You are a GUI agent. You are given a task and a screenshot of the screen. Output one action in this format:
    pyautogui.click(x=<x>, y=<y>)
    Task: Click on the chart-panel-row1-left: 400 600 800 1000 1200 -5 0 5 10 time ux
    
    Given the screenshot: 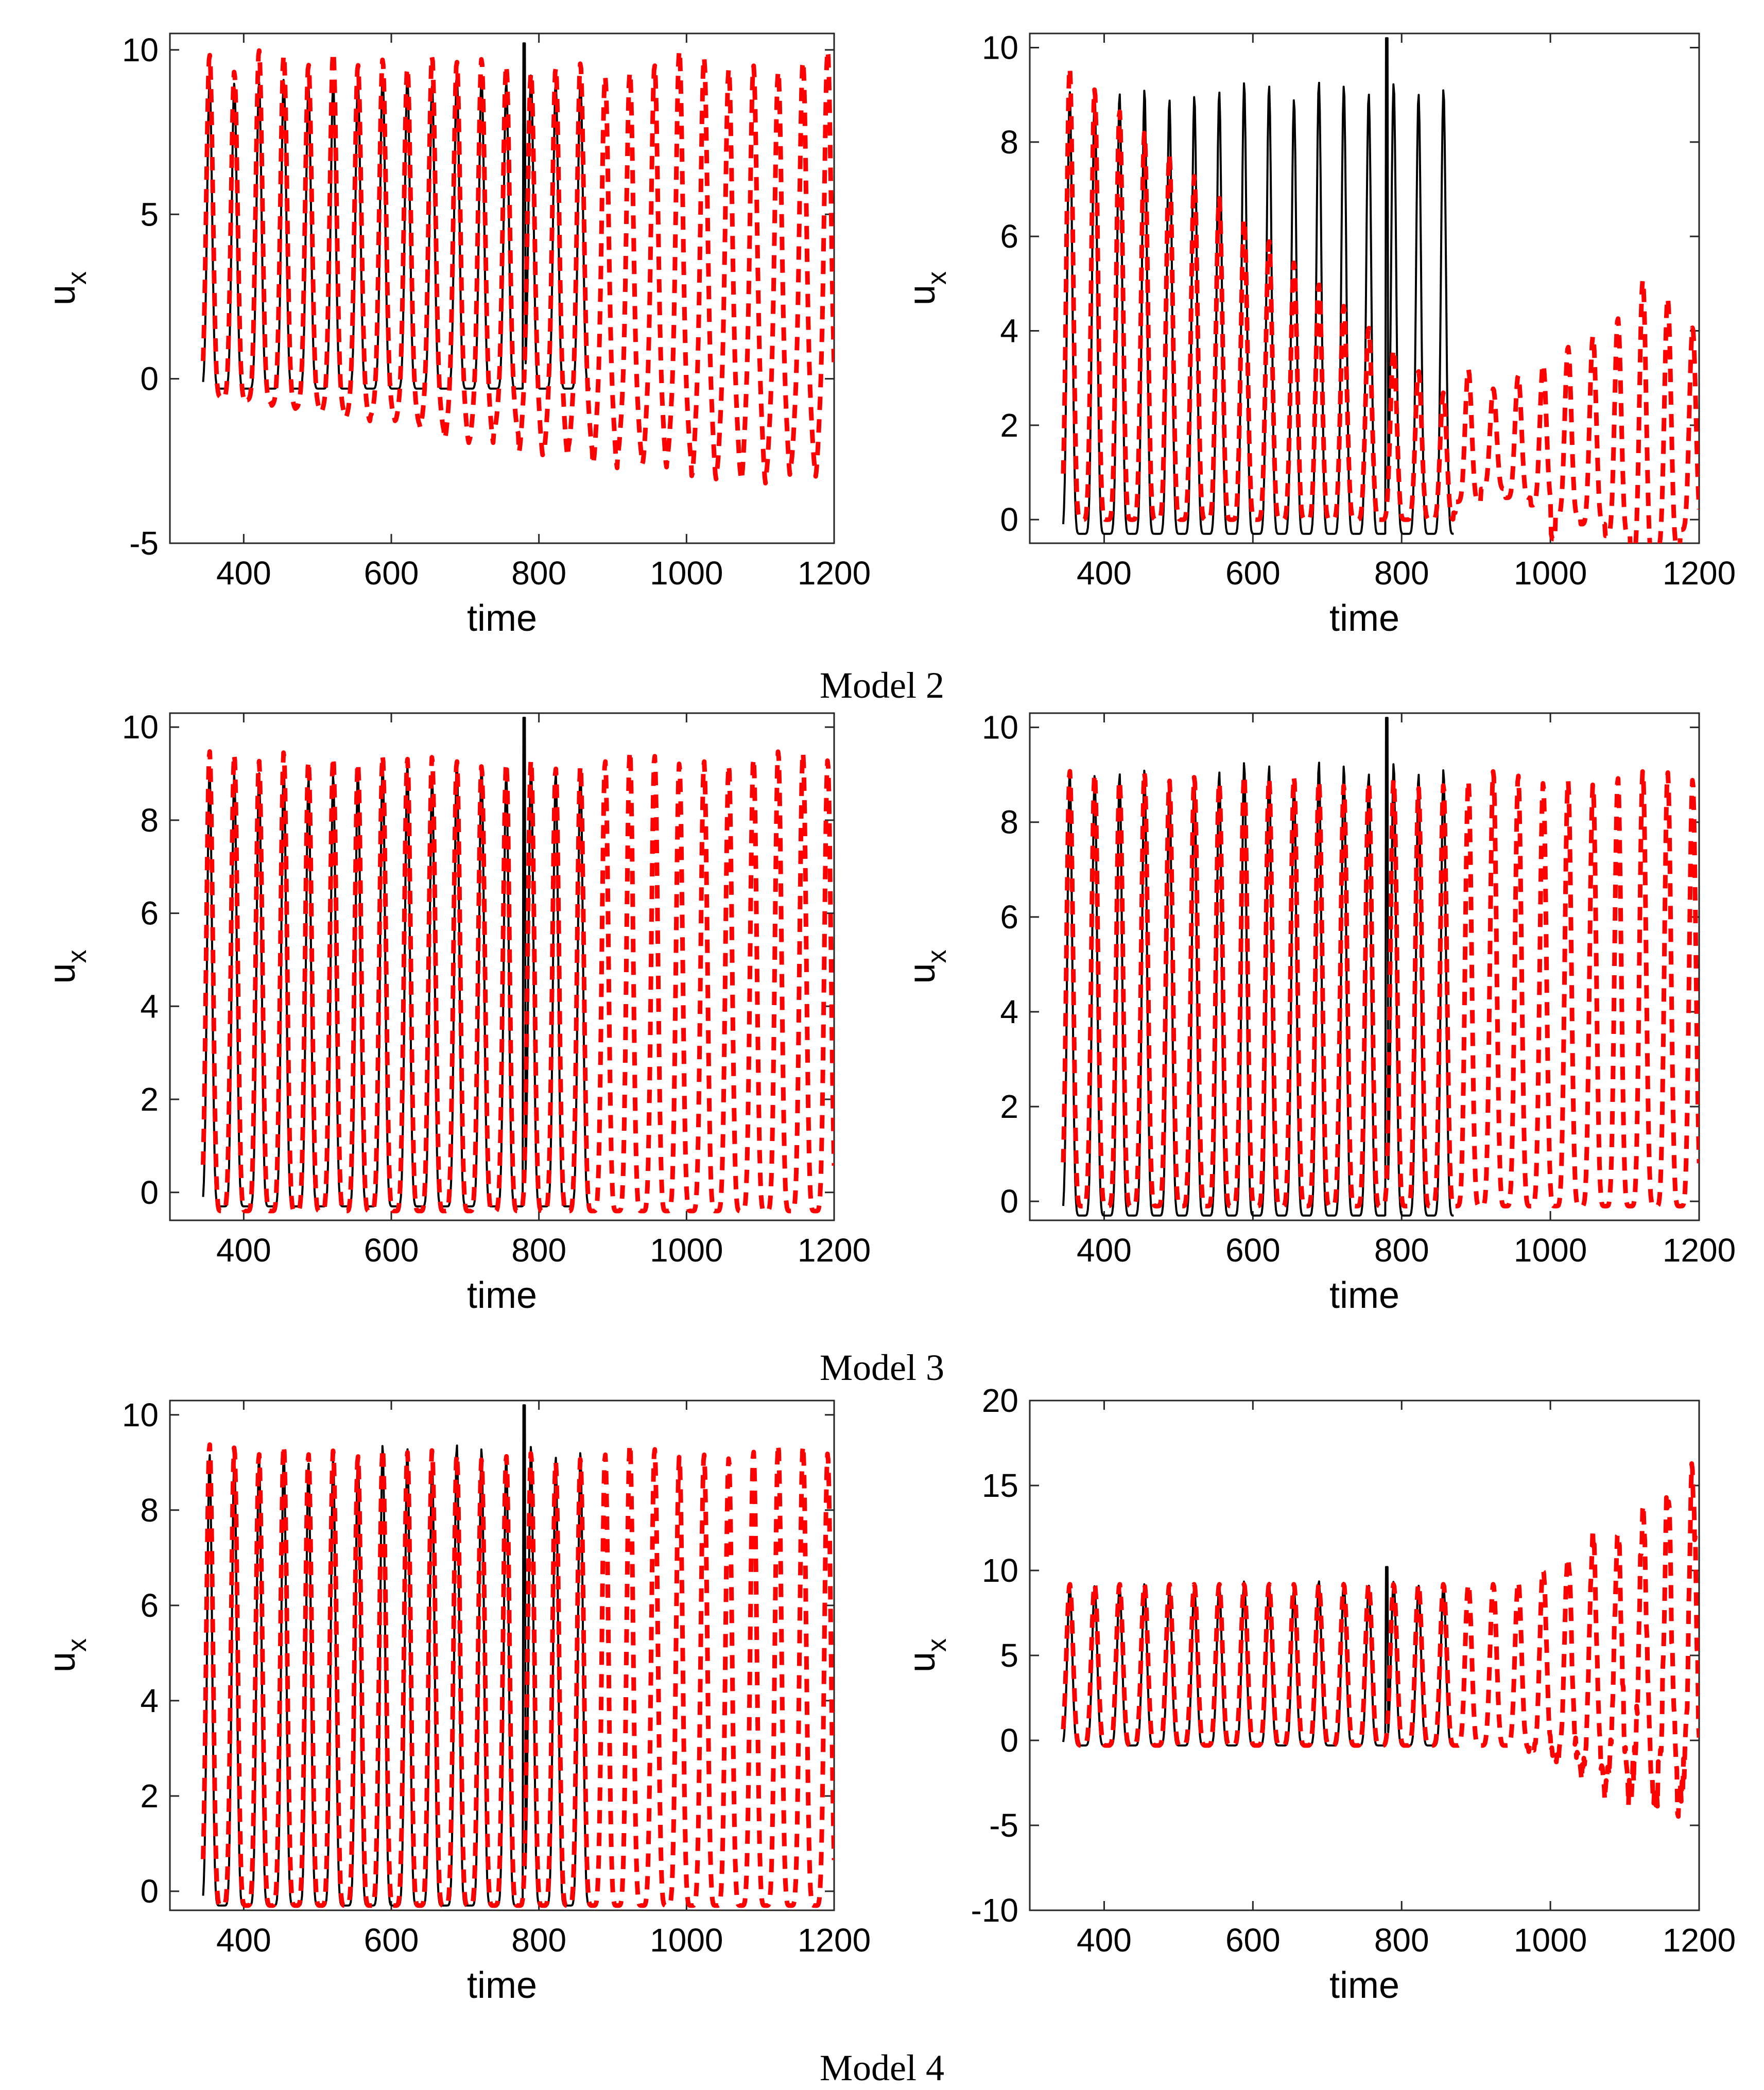 What is the action you would take?
    pyautogui.click(x=456, y=335)
    